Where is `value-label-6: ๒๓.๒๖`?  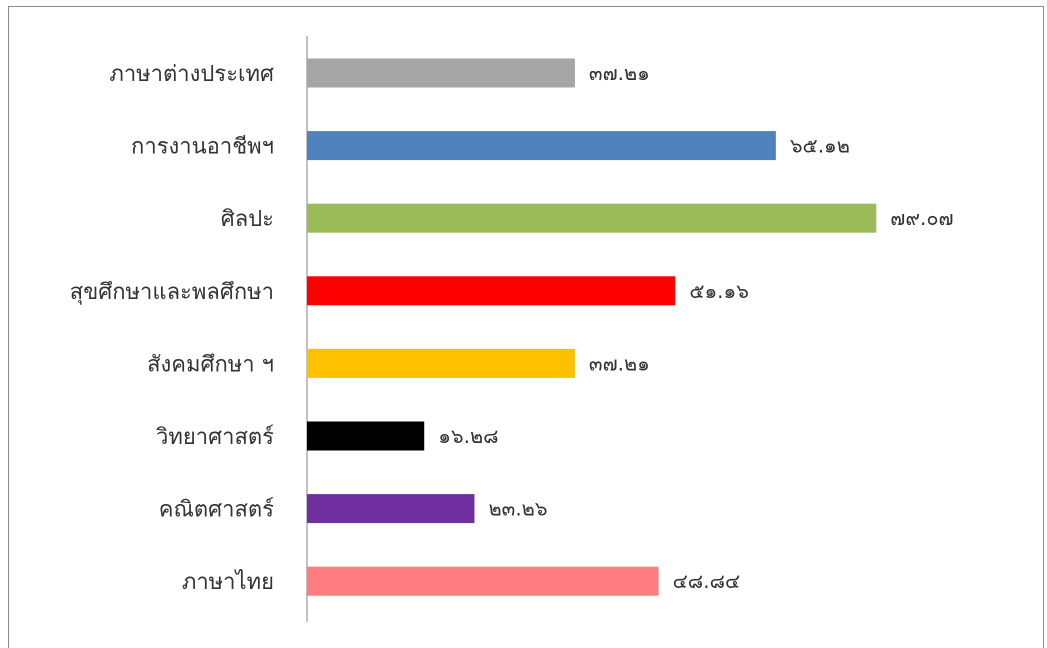
value-label-6: ๒๓.๒๖ is located at coordinates (517, 509).